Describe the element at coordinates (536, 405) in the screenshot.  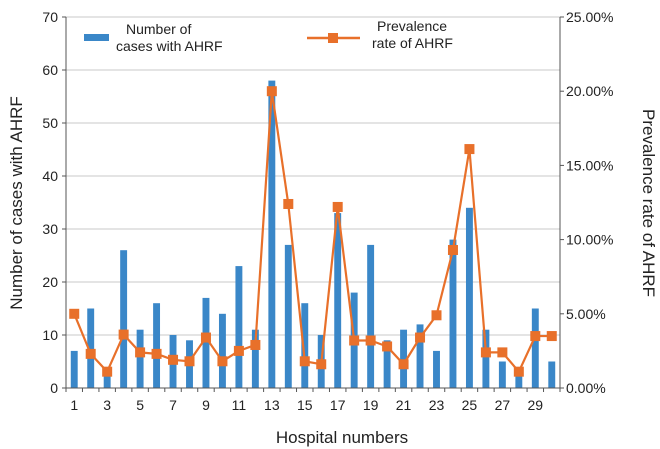
I see `x-tick-label: 29` at that location.